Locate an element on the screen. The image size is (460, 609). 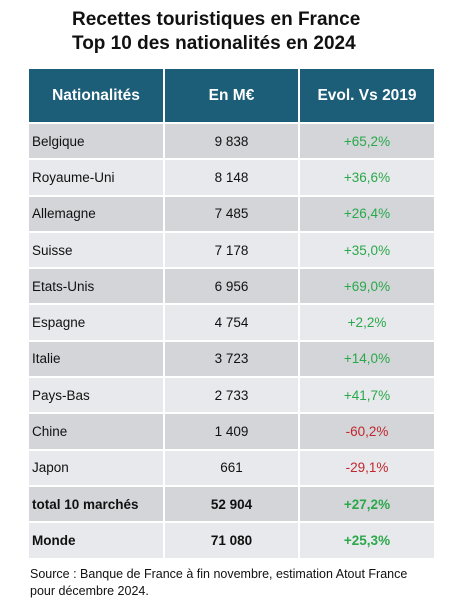
evolution-cell: +25,3% is located at coordinates (366, 539).